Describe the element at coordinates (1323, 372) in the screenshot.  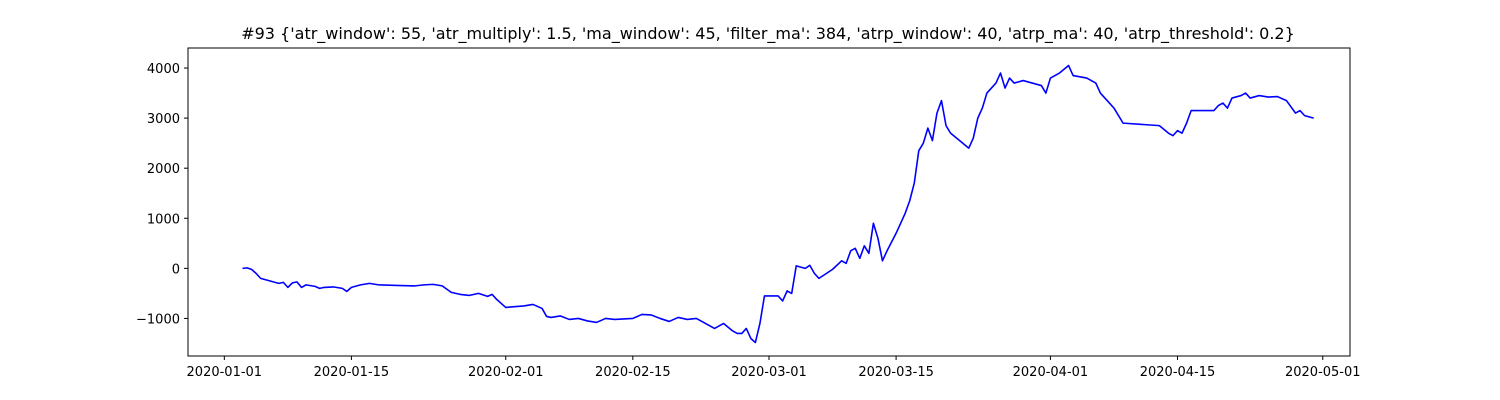
I see `x-tick-label-8: 2020-05-01` at that location.